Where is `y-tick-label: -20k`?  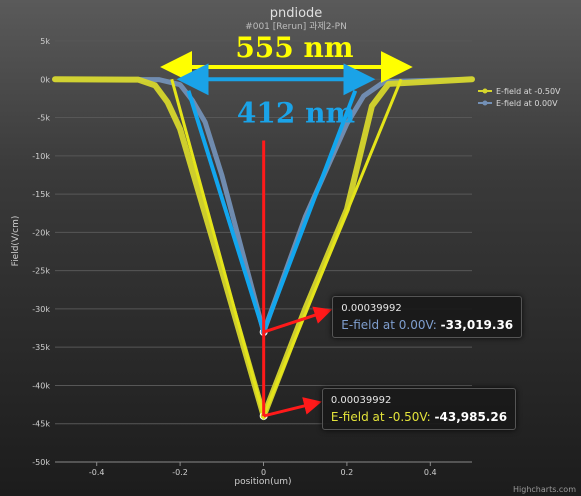 y-tick-label: -20k is located at coordinates (41, 232).